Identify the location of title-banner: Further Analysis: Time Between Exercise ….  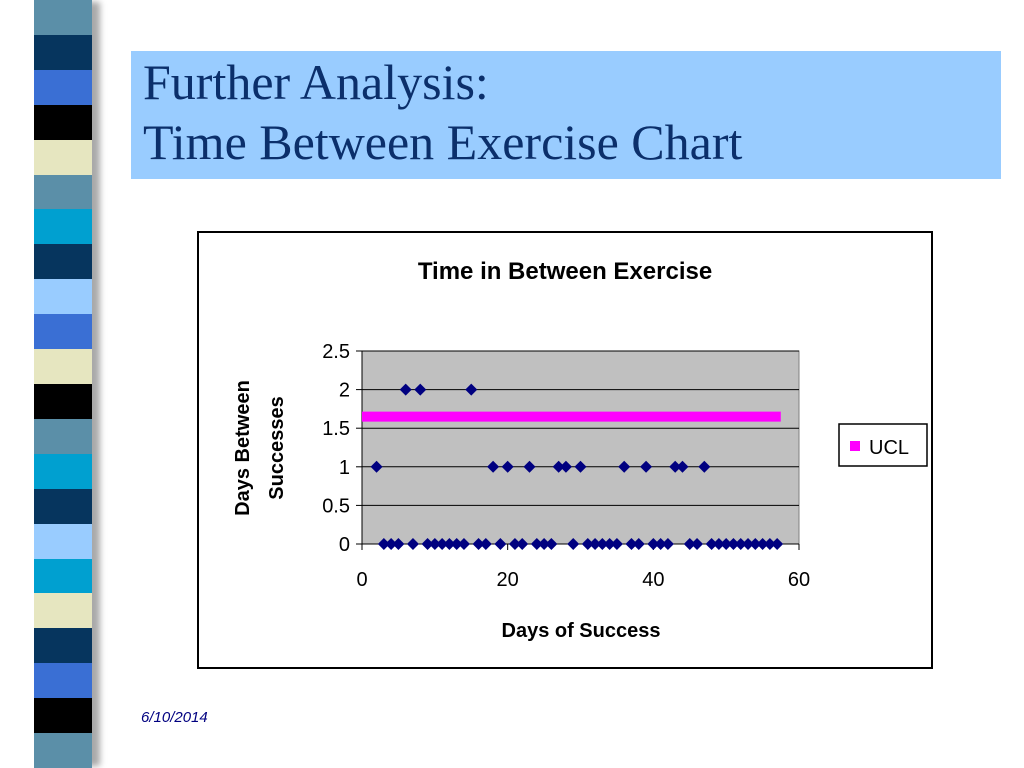
(566, 115).